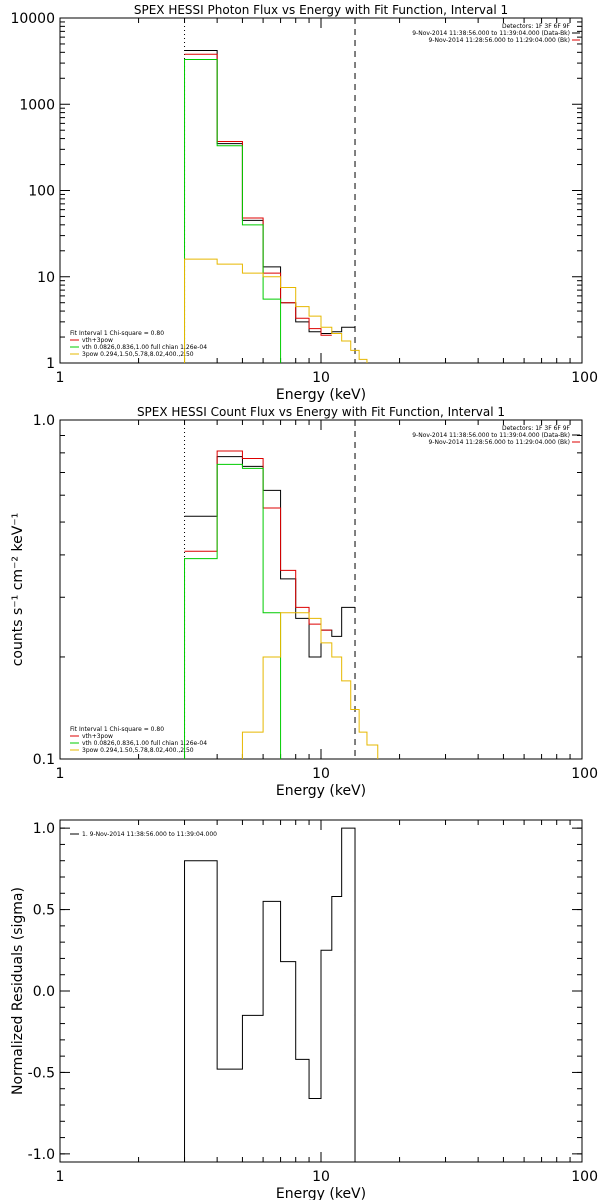  I want to click on y-tick-label: 0.1, so click(44, 760).